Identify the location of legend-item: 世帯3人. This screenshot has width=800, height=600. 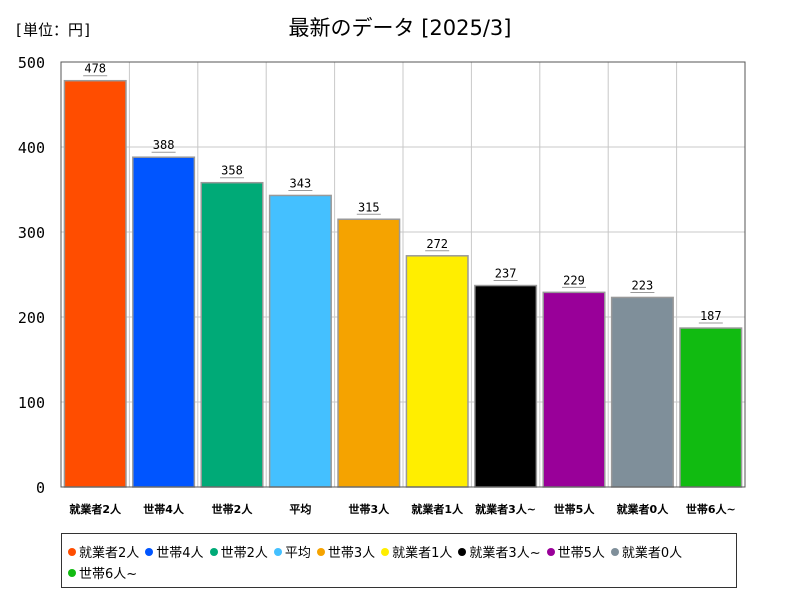
(346, 551).